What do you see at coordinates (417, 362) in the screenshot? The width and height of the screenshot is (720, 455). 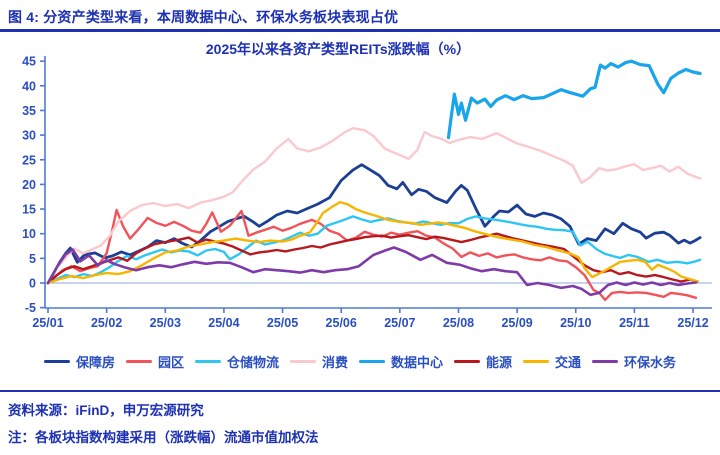 I see `legend-label: 数据中心` at bounding box center [417, 362].